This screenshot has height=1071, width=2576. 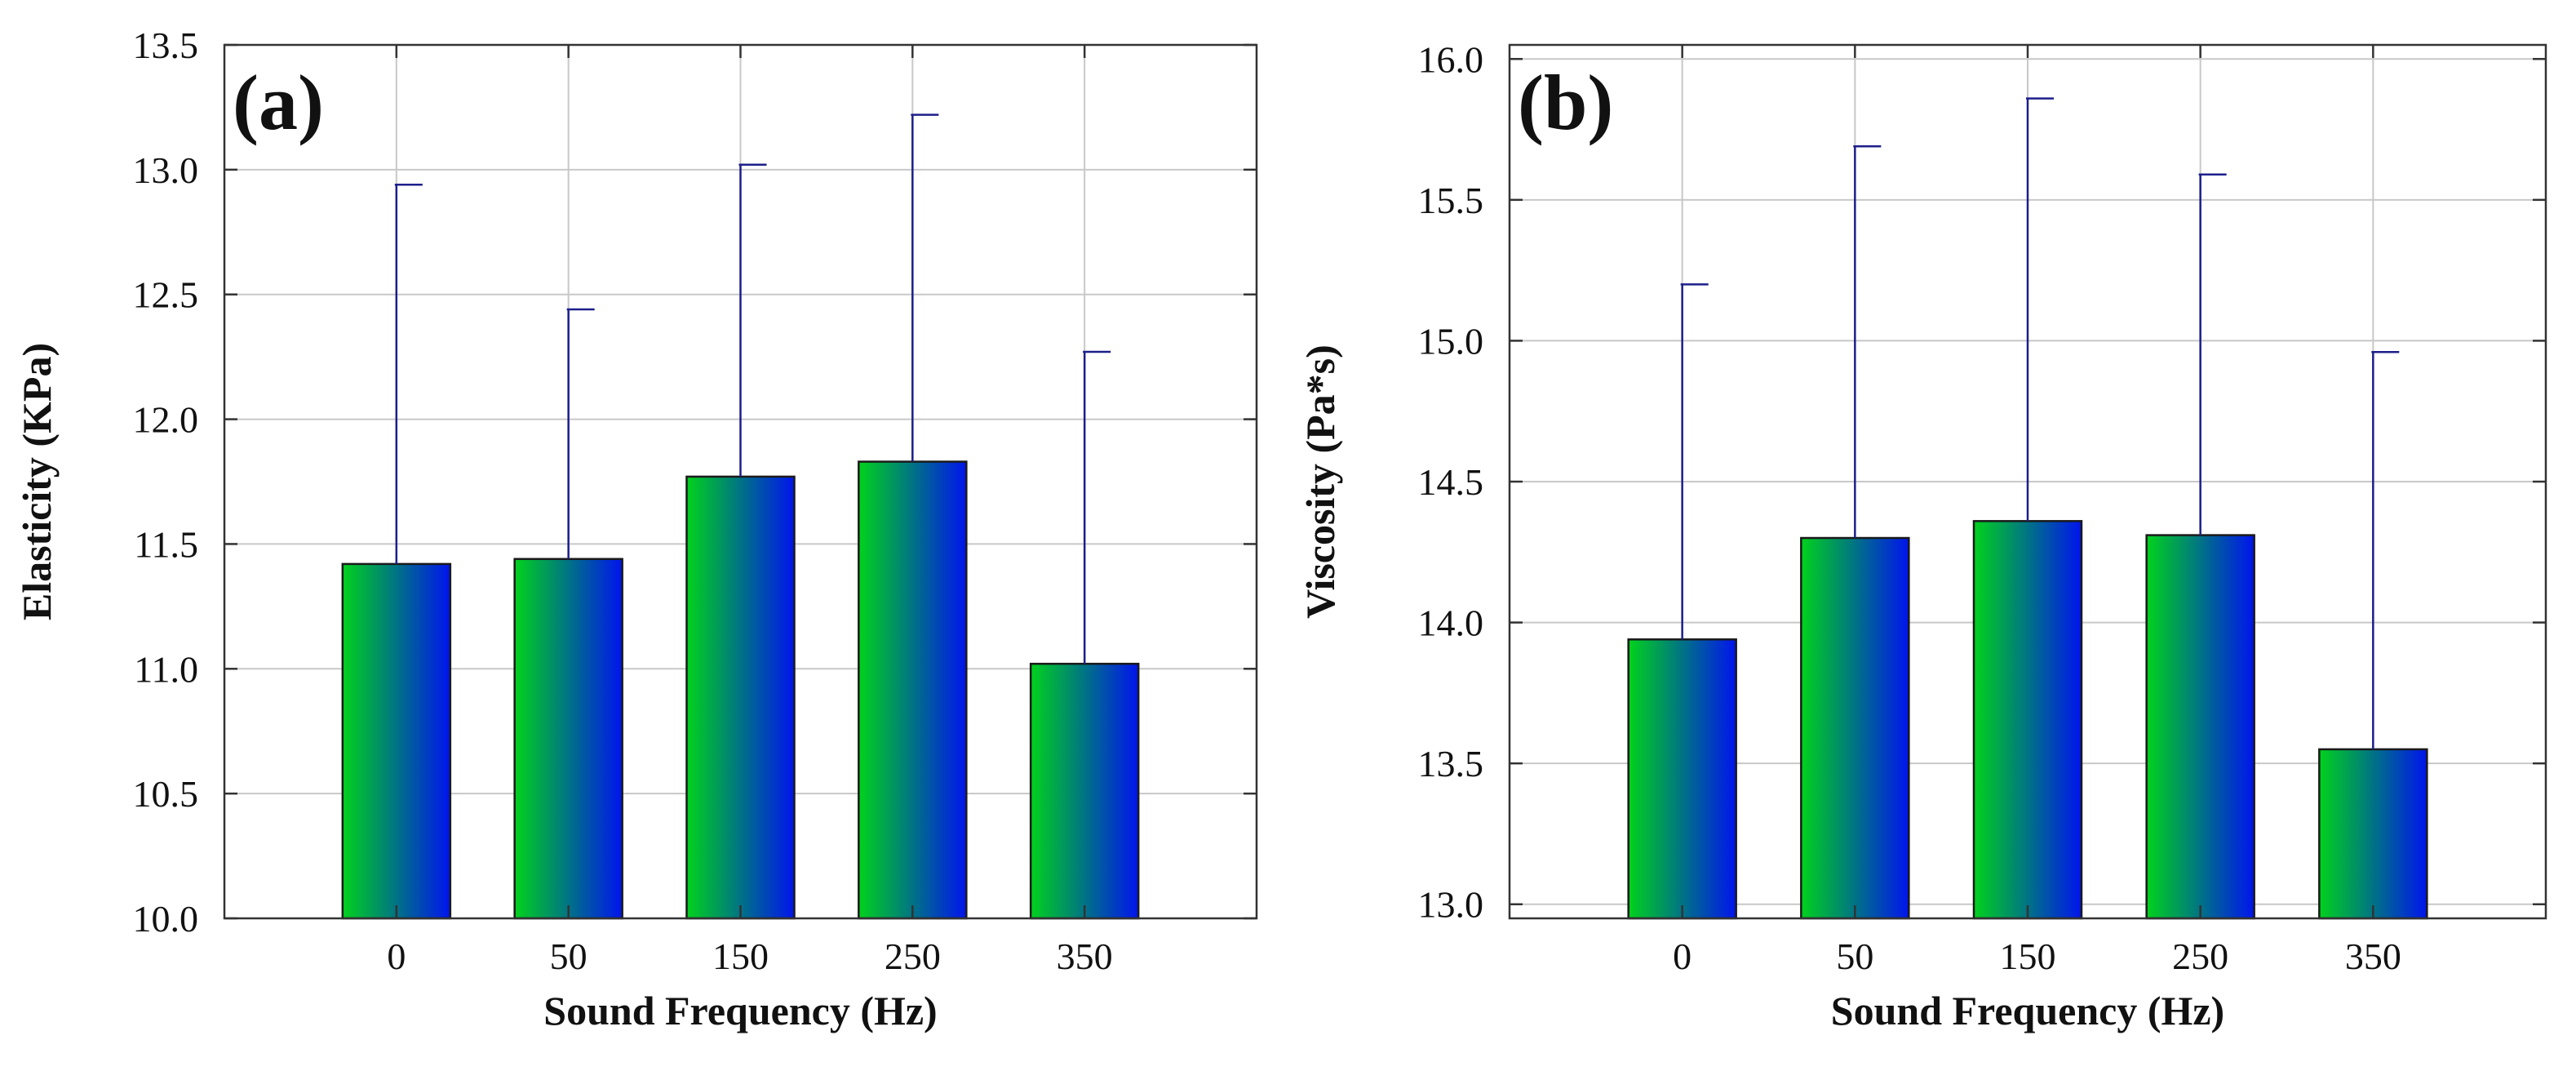 I want to click on panel-b-y-tick-labels: 13.0 13.5 14.0 14.5 15.0 15.5 16.0, so click(x=1451, y=481).